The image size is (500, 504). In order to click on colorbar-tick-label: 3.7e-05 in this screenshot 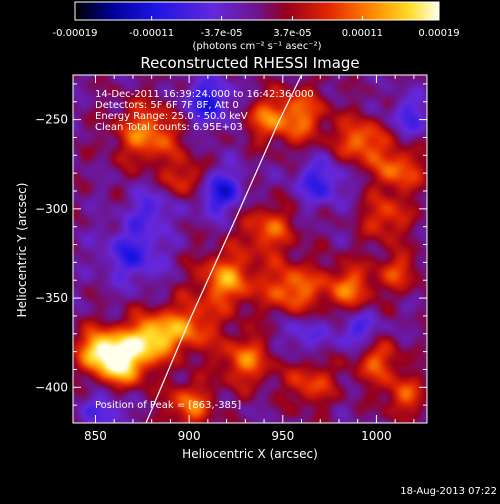, I will do `click(292, 33)`.